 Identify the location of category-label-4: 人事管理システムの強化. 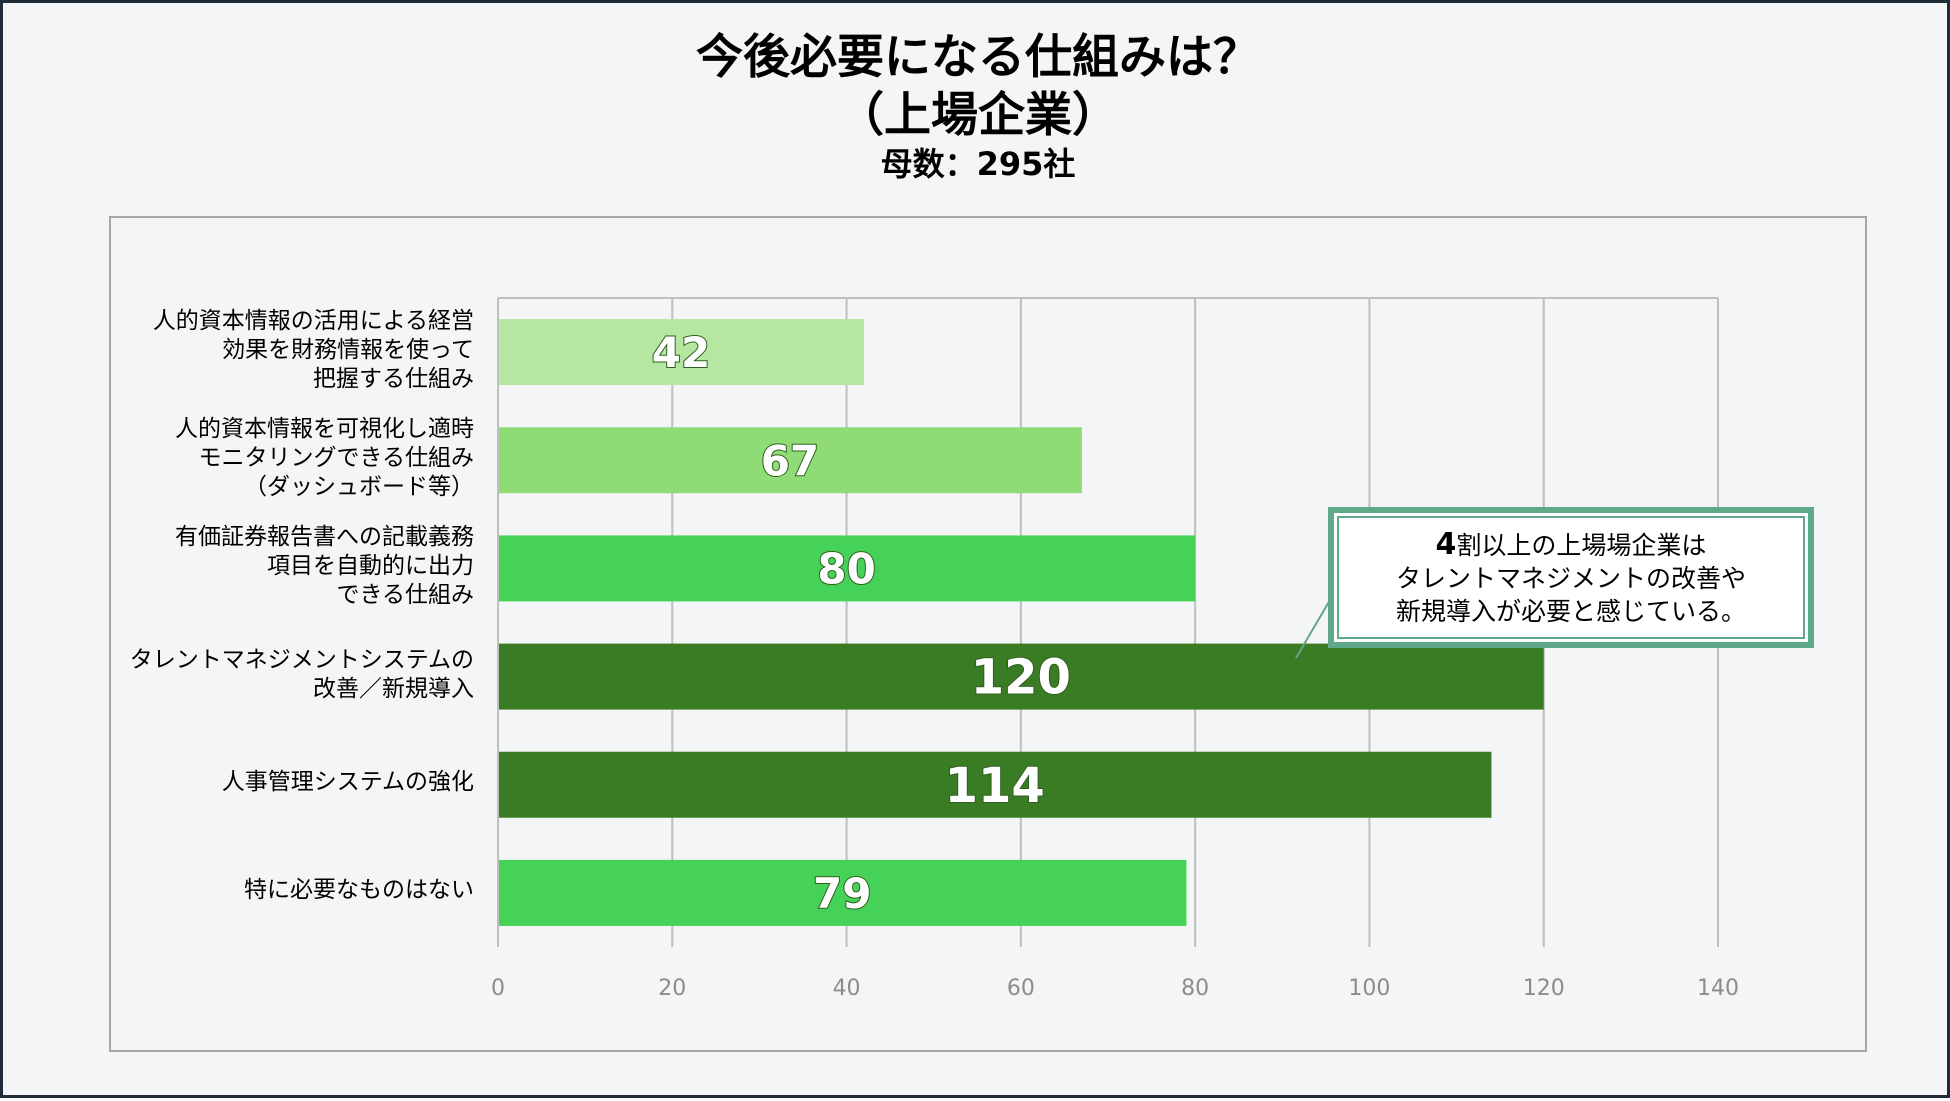
(274, 782).